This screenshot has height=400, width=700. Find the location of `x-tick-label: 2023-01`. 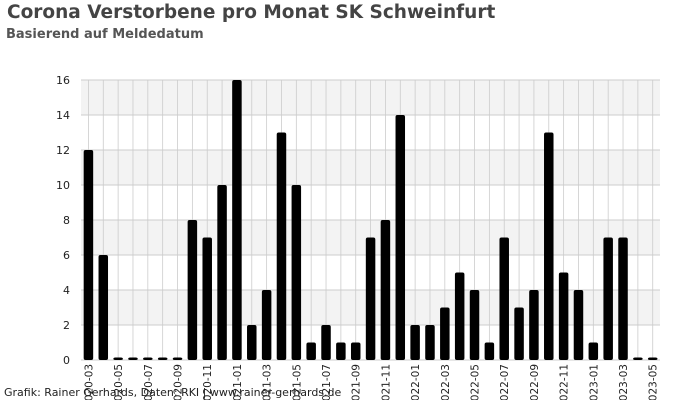

x-tick-label: 2023-01 is located at coordinates (594, 382).